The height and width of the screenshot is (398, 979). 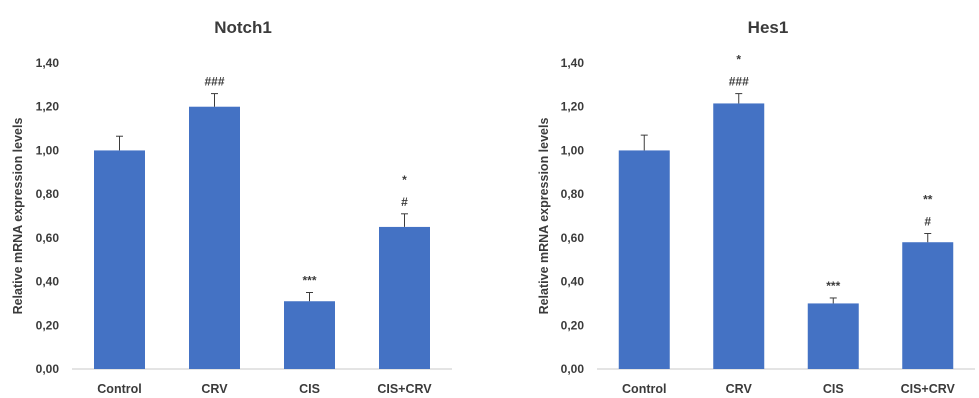 I want to click on significance-marker: **, so click(x=928, y=199).